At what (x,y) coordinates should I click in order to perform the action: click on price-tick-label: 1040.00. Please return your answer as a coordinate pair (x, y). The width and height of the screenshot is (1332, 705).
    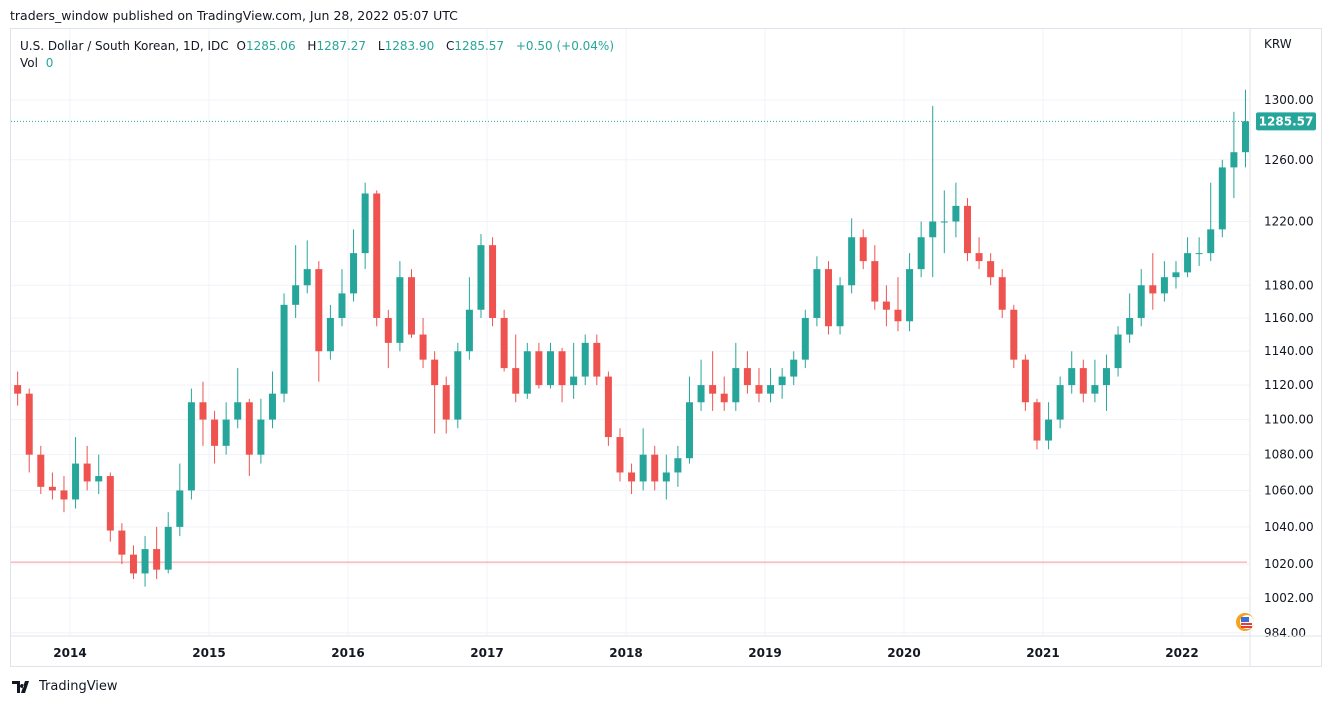
    Looking at the image, I should click on (1289, 527).